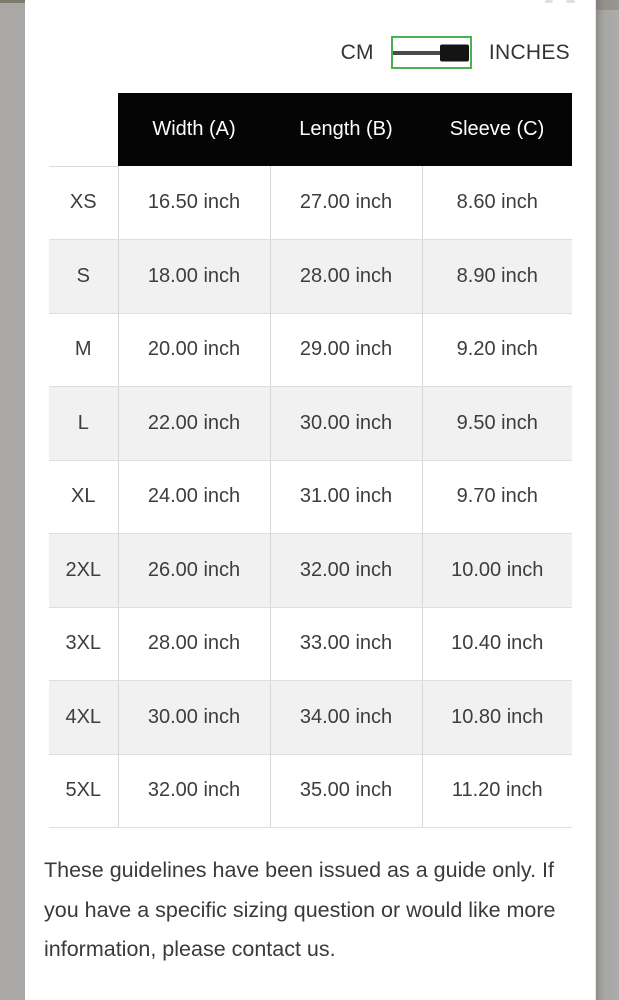 The width and height of the screenshot is (619, 1000). What do you see at coordinates (346, 129) in the screenshot?
I see `header-length: Length (B)` at bounding box center [346, 129].